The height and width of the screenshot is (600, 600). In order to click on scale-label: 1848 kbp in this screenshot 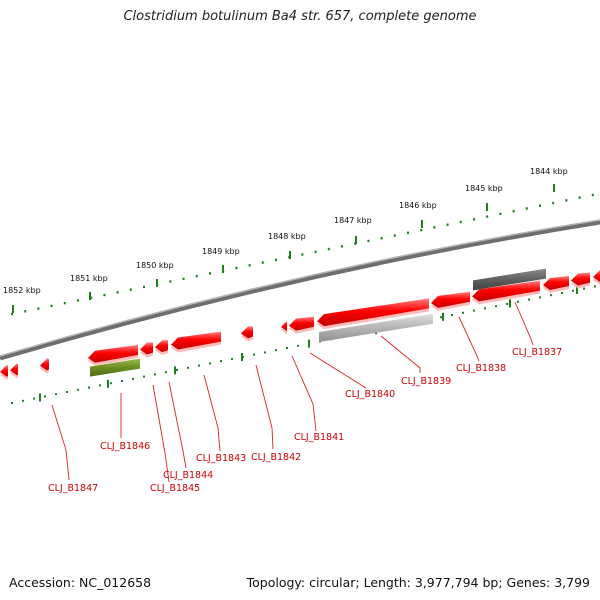, I will do `click(287, 236)`.